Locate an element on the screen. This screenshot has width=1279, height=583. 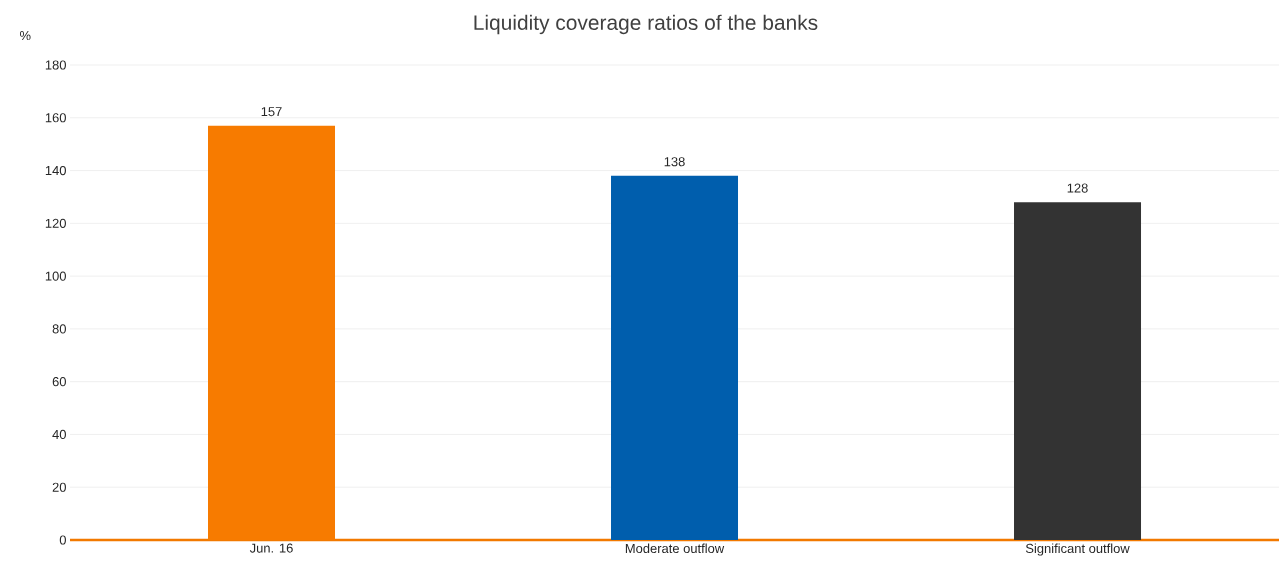
y-tick-label: 160 is located at coordinates (55, 118).